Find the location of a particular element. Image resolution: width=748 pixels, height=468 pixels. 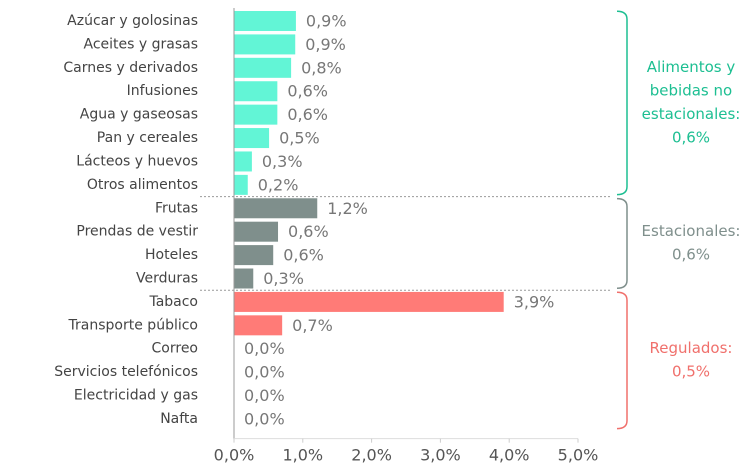

category-label: Verduras is located at coordinates (167, 279).